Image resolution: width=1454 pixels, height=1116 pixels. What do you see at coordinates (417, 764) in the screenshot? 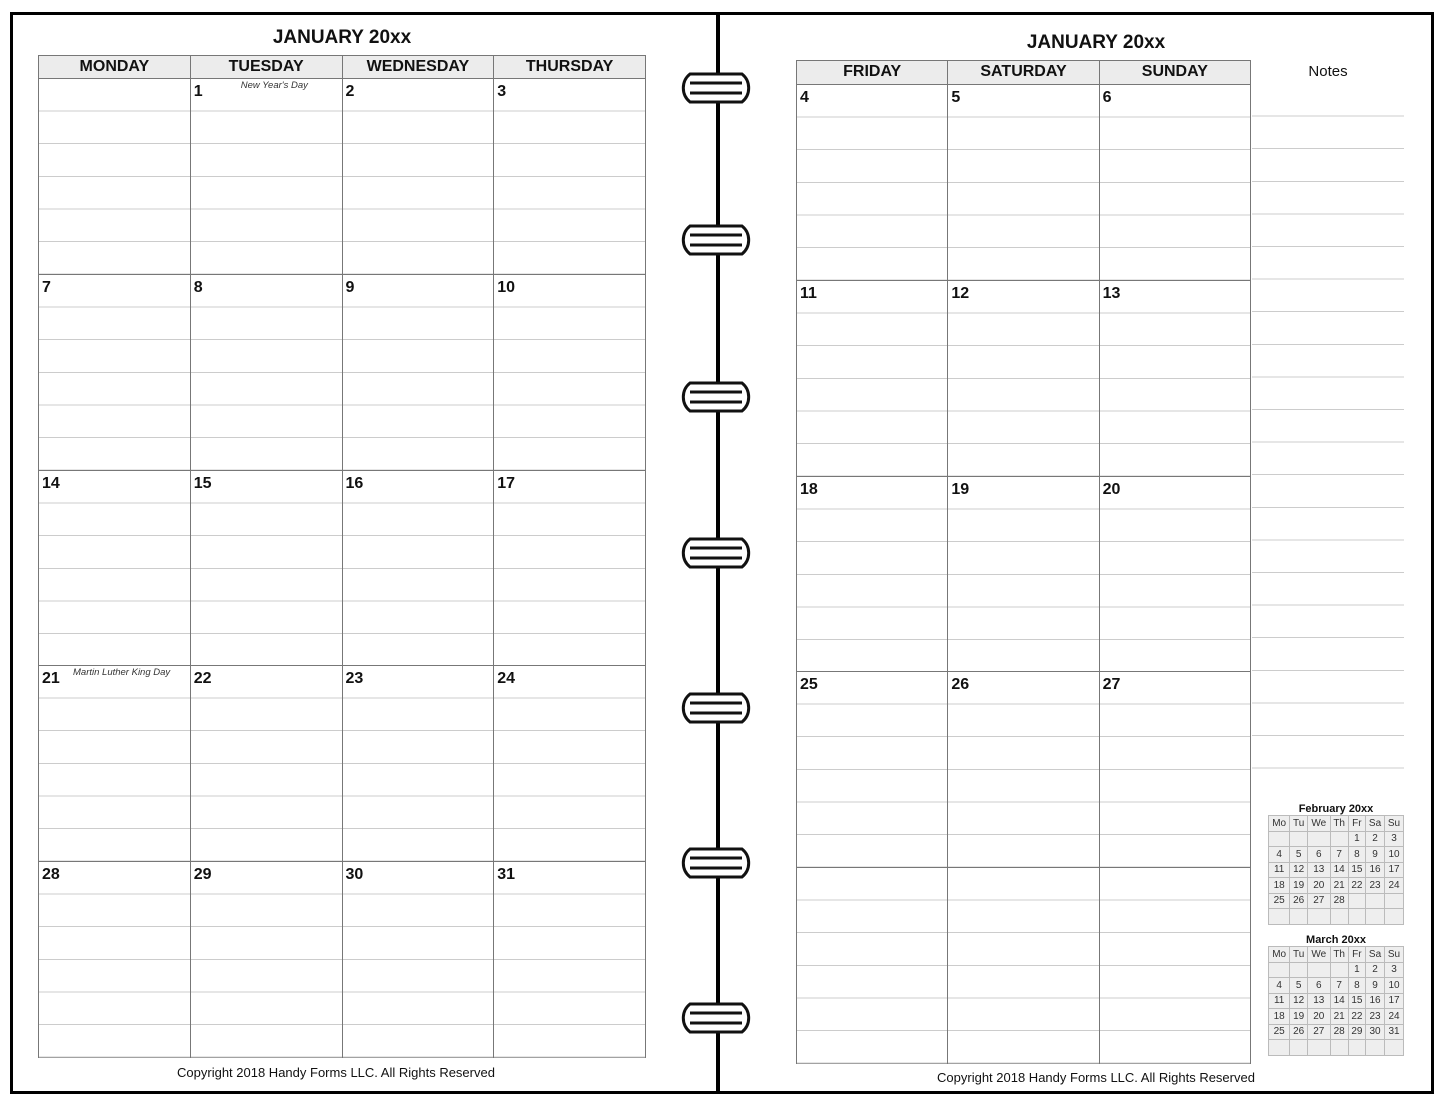
I see `day-cell: 23` at bounding box center [417, 764].